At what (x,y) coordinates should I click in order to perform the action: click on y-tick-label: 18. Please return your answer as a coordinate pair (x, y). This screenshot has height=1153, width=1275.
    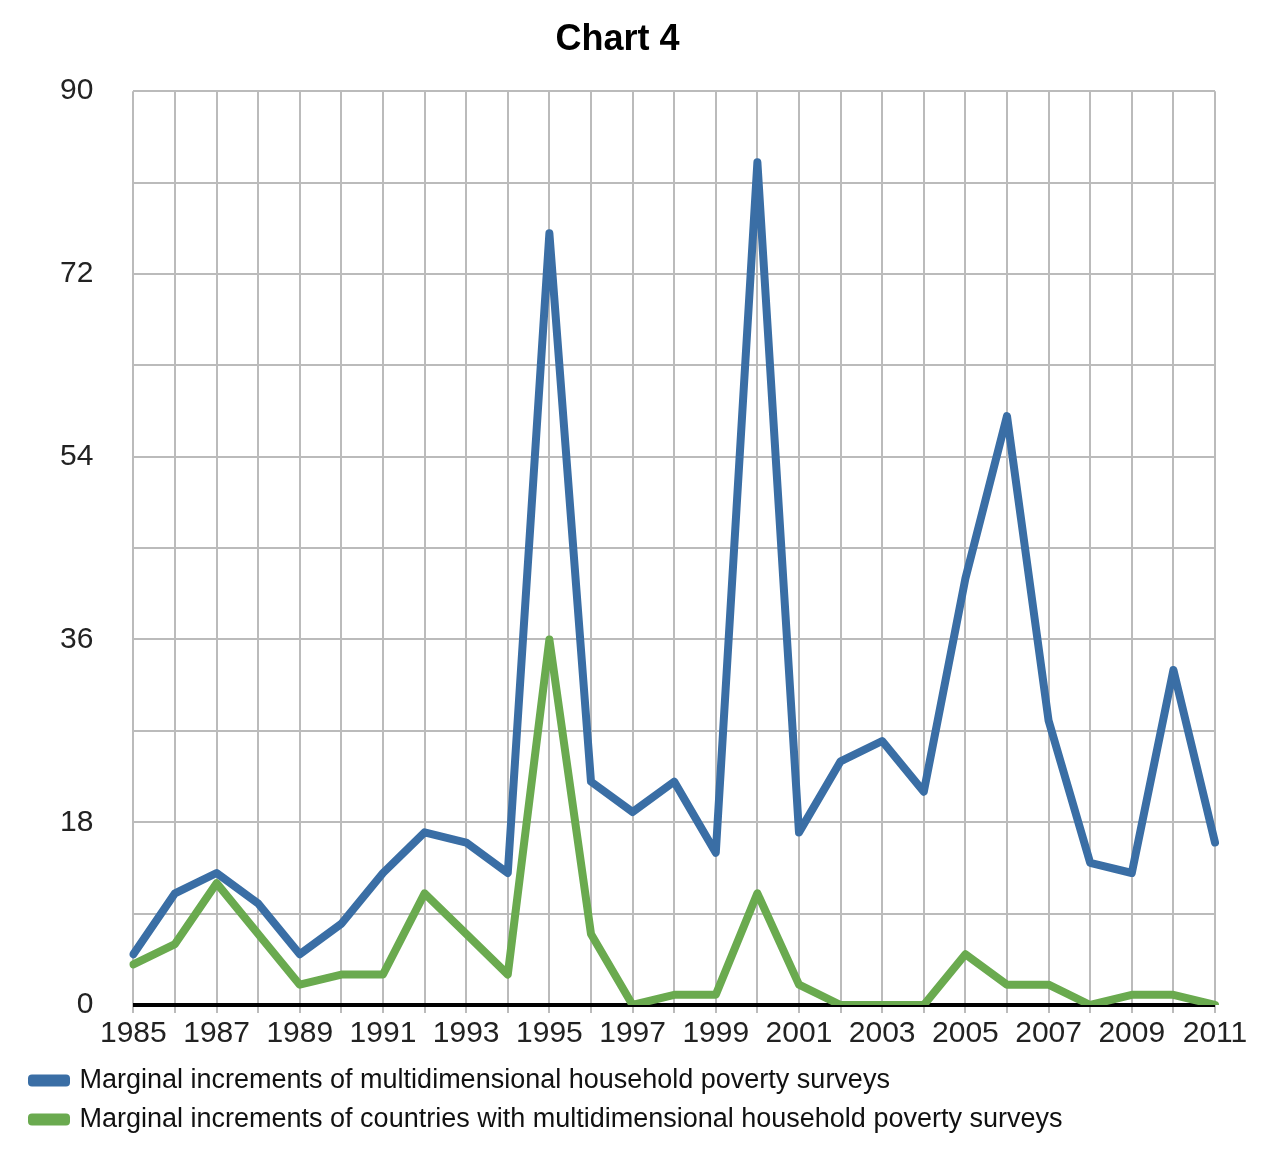
    Looking at the image, I should click on (76, 820).